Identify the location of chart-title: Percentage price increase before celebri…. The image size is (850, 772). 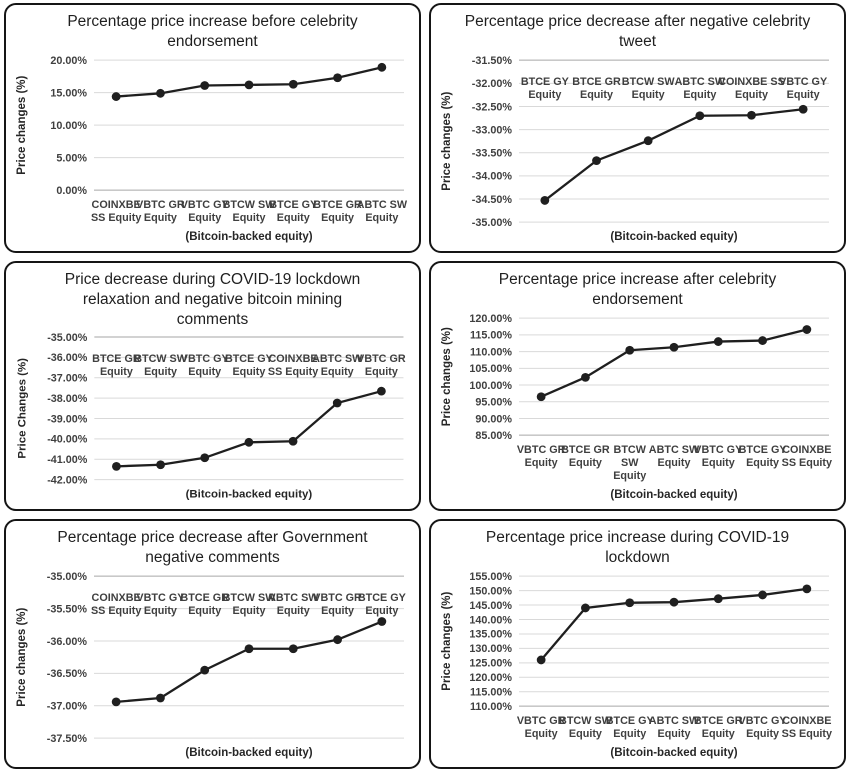
(212, 31).